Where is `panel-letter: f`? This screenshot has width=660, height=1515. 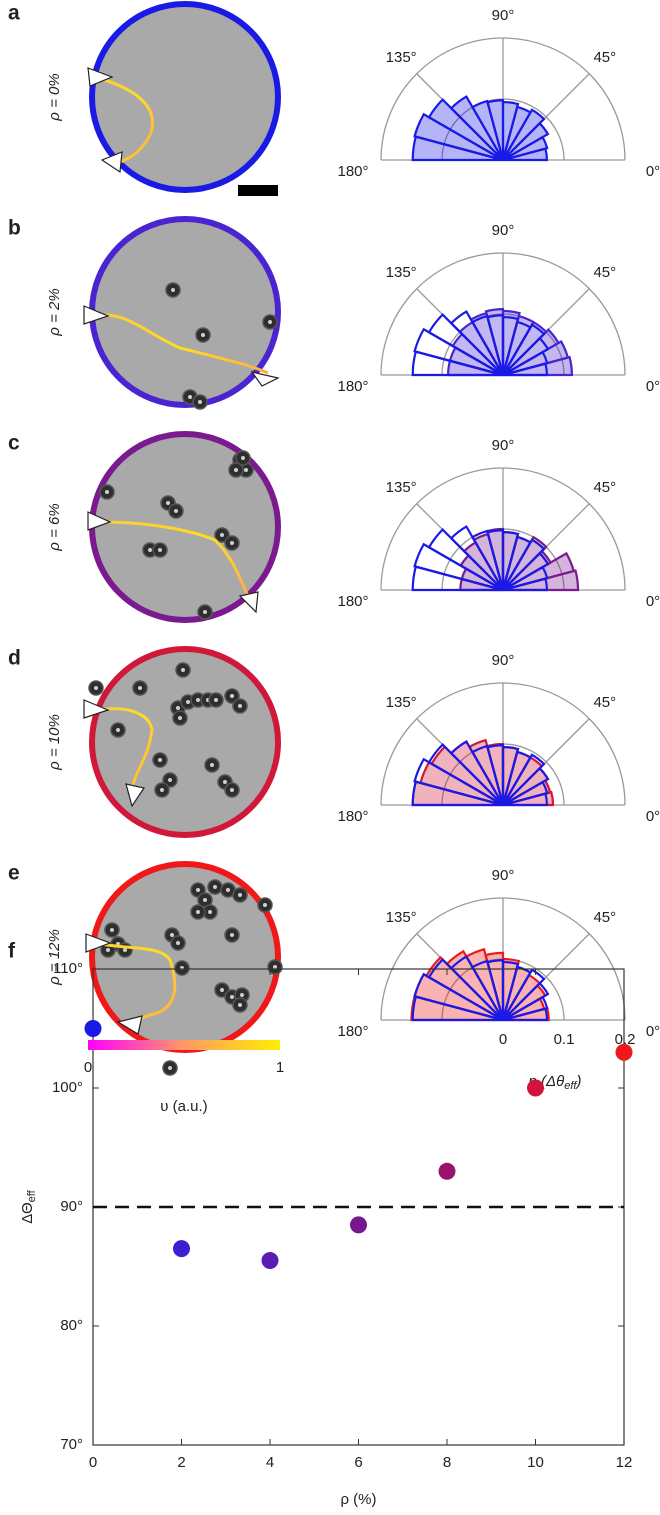
panel-letter: f is located at coordinates (12, 951).